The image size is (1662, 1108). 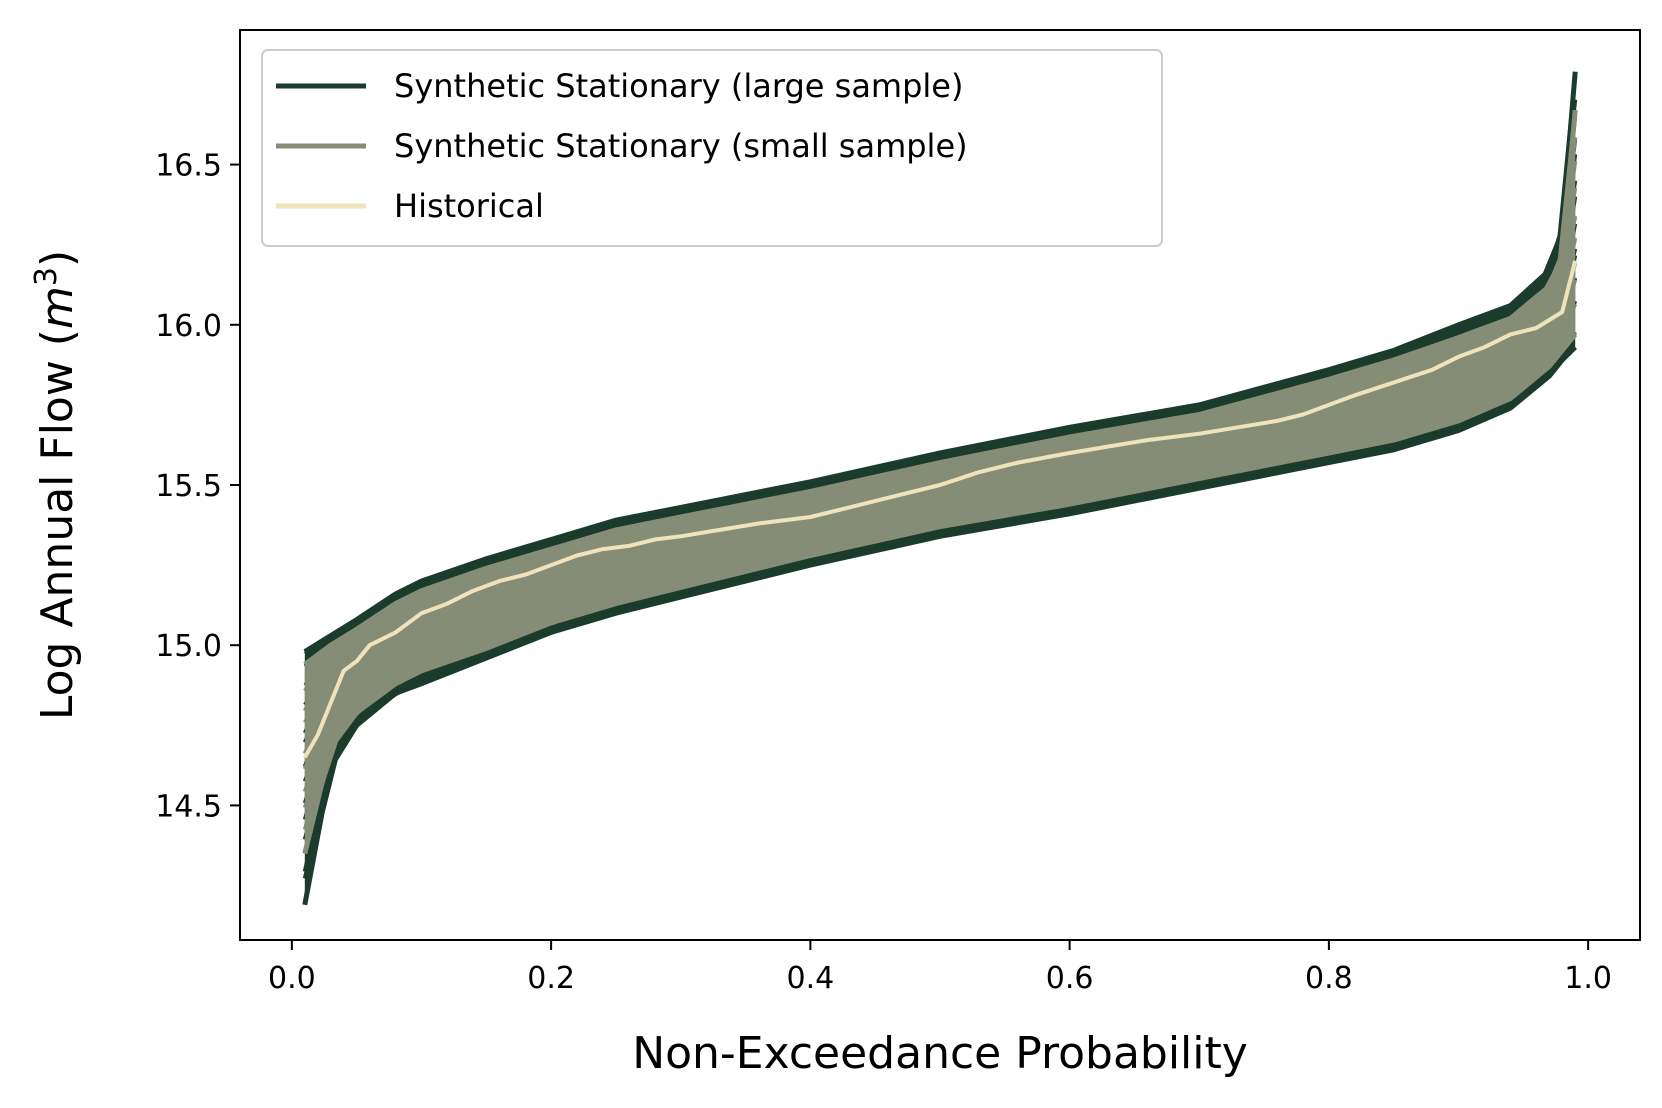 What do you see at coordinates (188, 806) in the screenshot?
I see `y-tick-label: 14.5` at bounding box center [188, 806].